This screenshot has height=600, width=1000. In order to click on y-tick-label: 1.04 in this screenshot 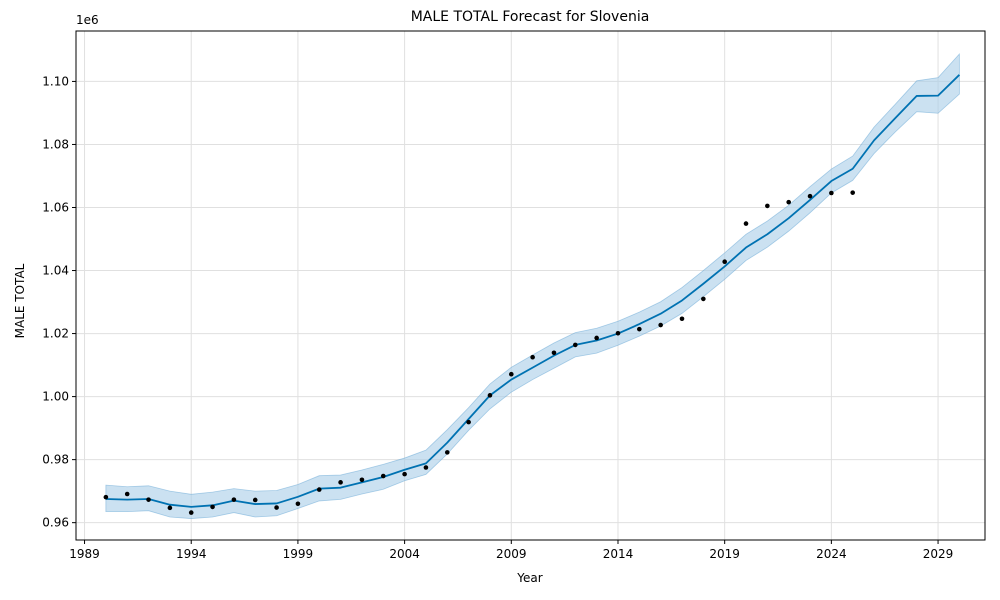, I will do `click(55, 271)`.